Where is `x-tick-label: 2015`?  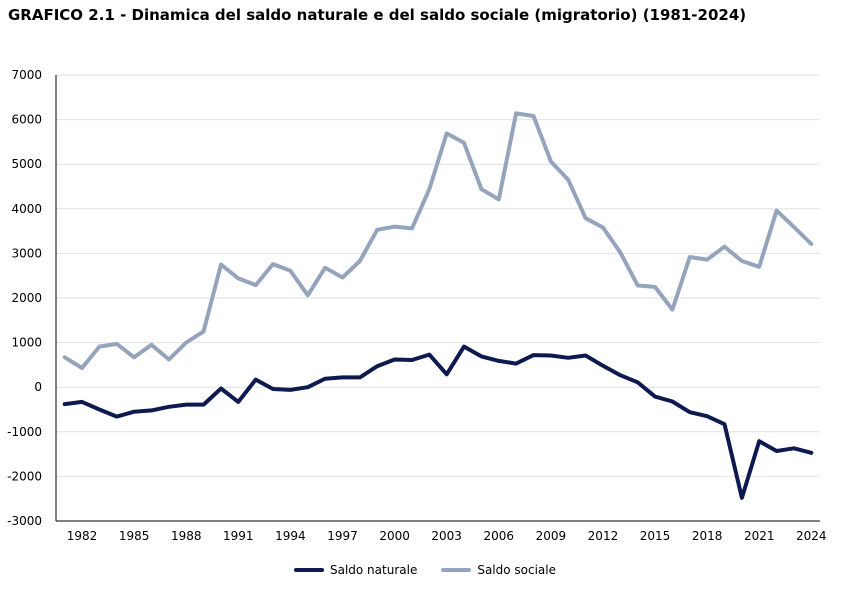
x-tick-label: 2015 is located at coordinates (655, 536).